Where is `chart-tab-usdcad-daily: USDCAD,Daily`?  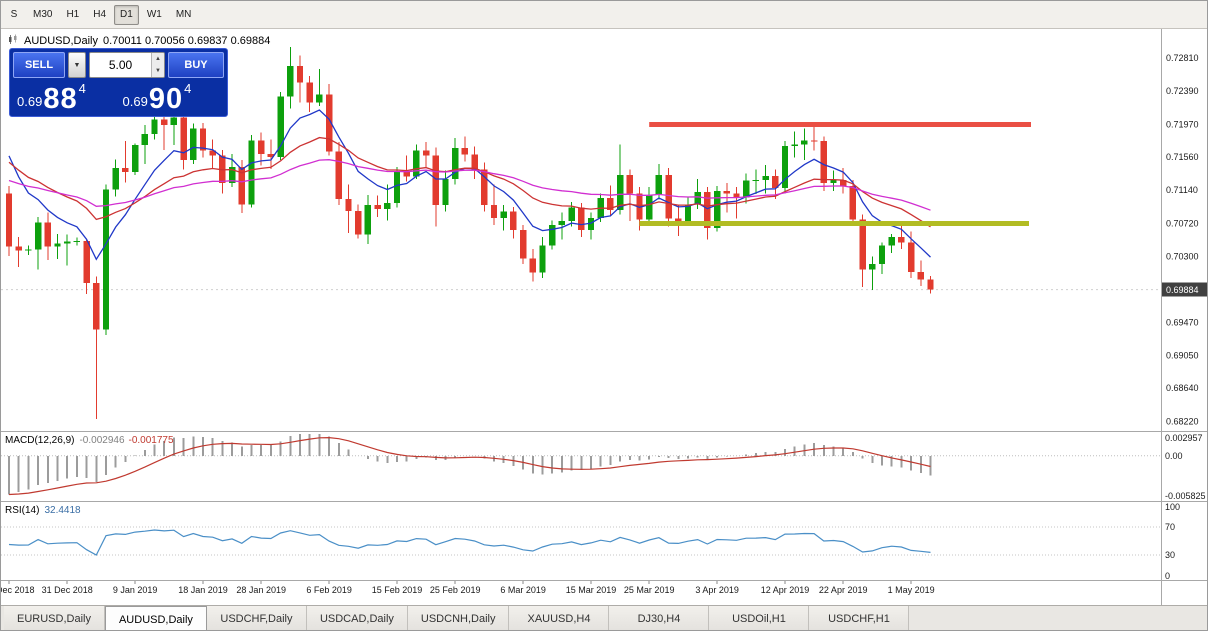
chart-tab-usdcad-daily: USDCAD,Daily is located at coordinates (357, 618).